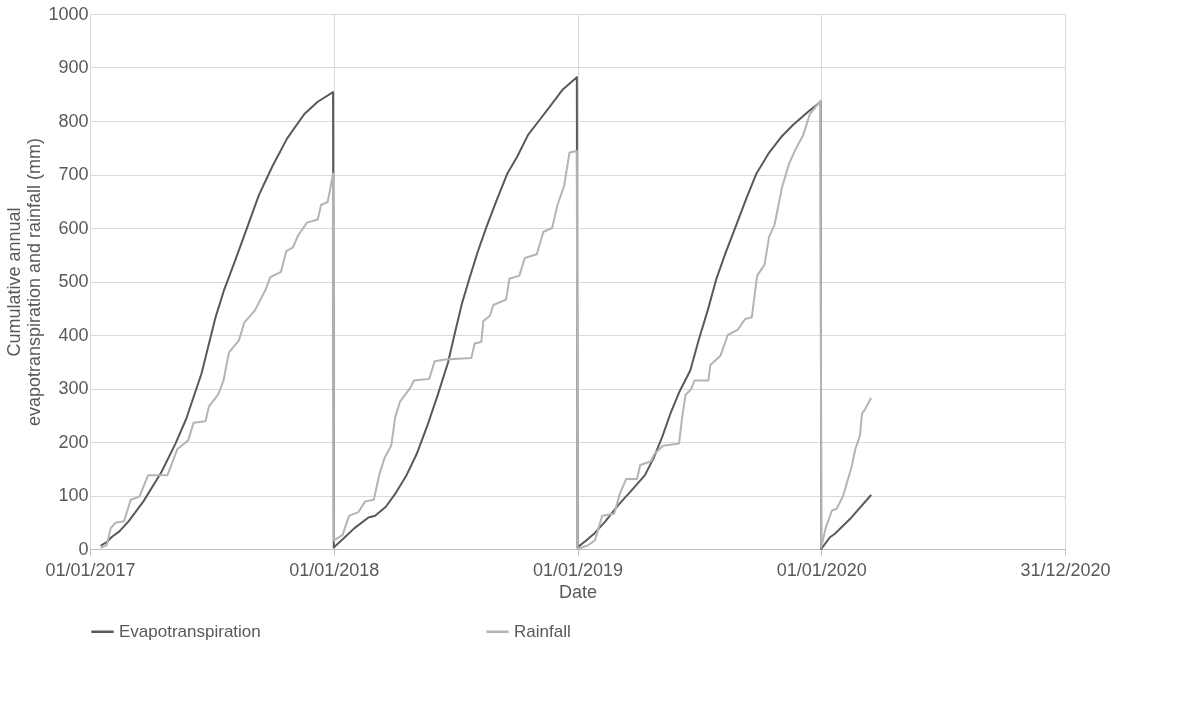 The image size is (1201, 704). I want to click on x-tick-label: 31/12/2020, so click(1065, 569).